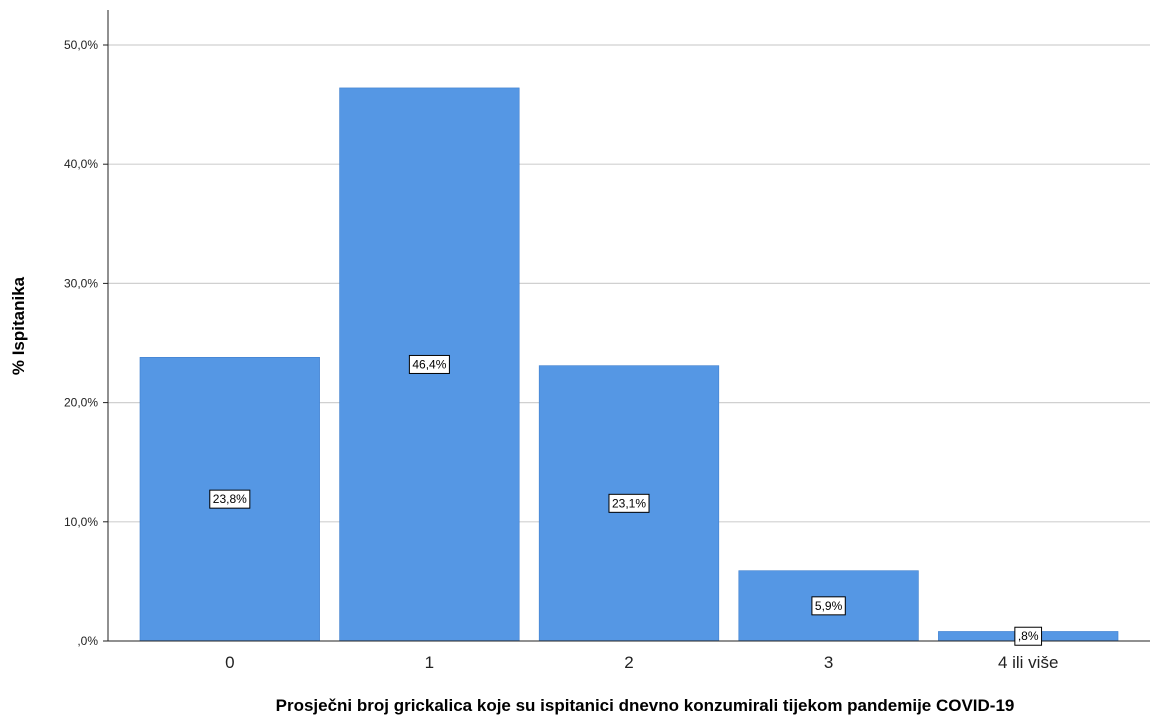 This screenshot has width=1173, height=722. Describe the element at coordinates (81, 45) in the screenshot. I see `y-tick-label: 50,0%` at that location.